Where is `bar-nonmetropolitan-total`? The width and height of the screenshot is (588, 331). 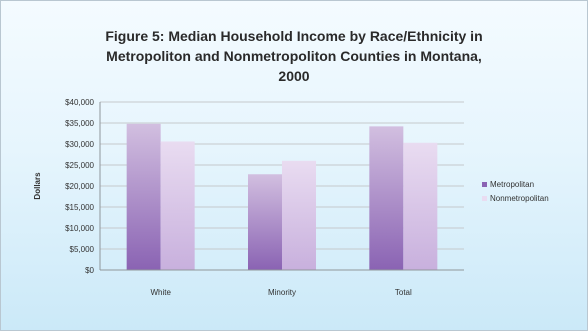
bar-nonmetropolitan-total is located at coordinates (420, 206).